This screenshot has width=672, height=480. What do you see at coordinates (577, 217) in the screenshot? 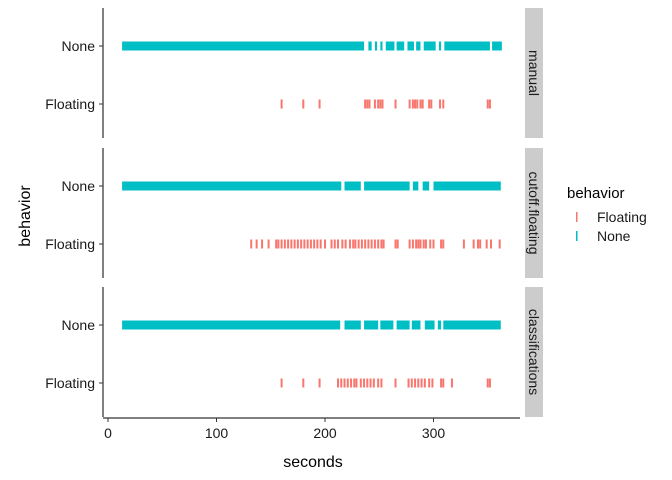
I see `legend-key-floating` at bounding box center [577, 217].